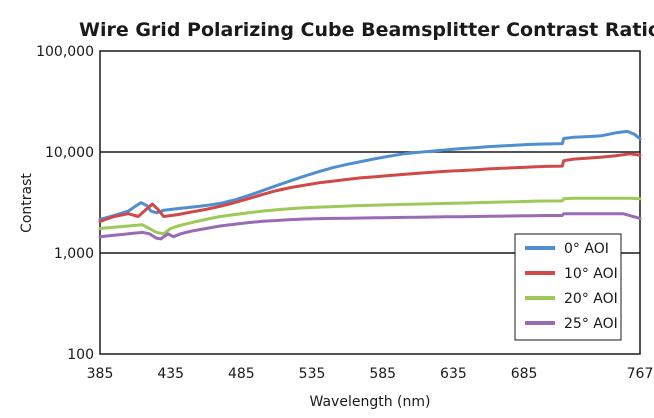 This screenshot has height=418, width=654. Describe the element at coordinates (571, 286) in the screenshot. I see `legend-items: 0° AOI 10° AOI 20° AOI 25° AOI` at that location.